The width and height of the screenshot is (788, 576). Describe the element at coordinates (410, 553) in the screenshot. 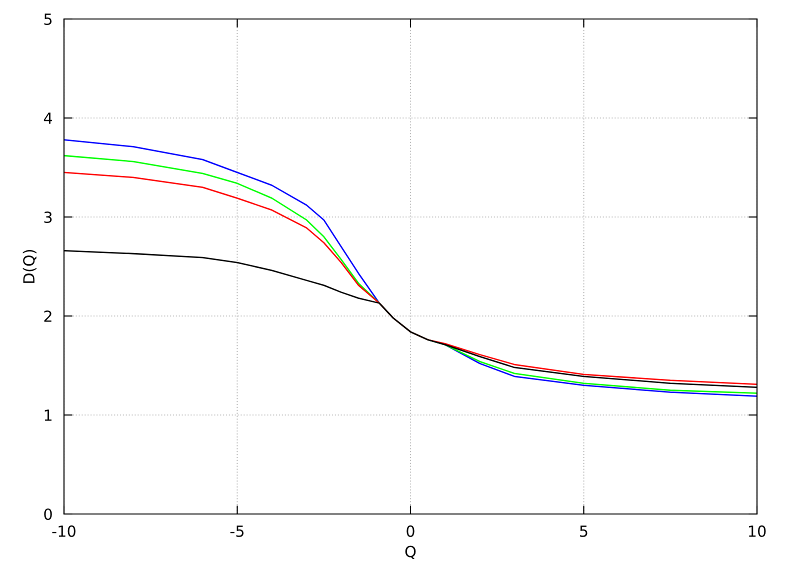

I see `x-axis-title: Q` at that location.